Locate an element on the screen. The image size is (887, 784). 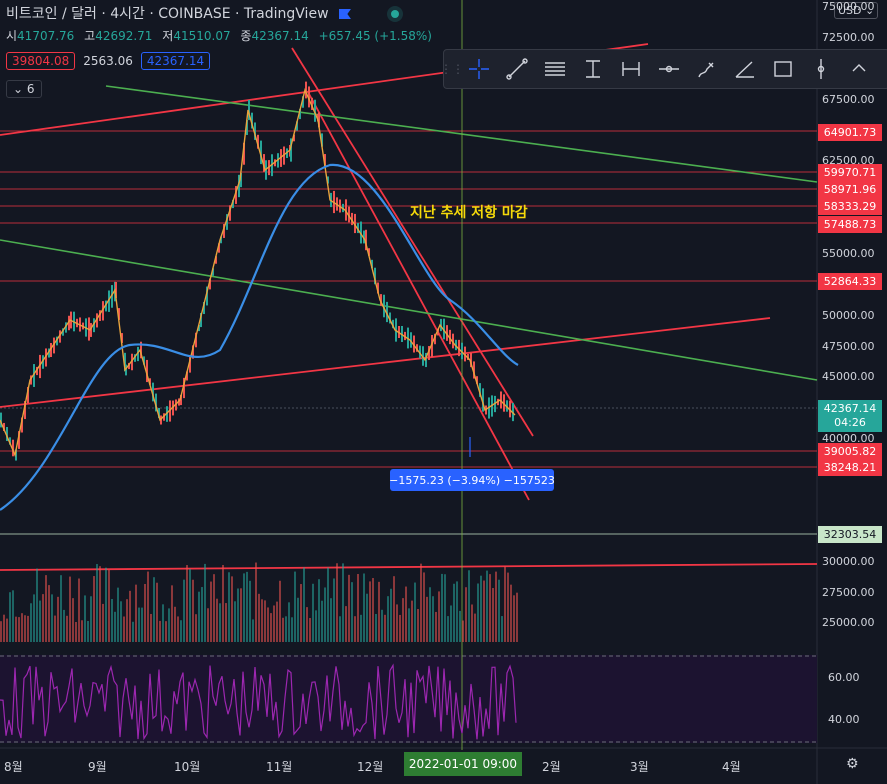
high-label: 고 is located at coordinates (90, 36).